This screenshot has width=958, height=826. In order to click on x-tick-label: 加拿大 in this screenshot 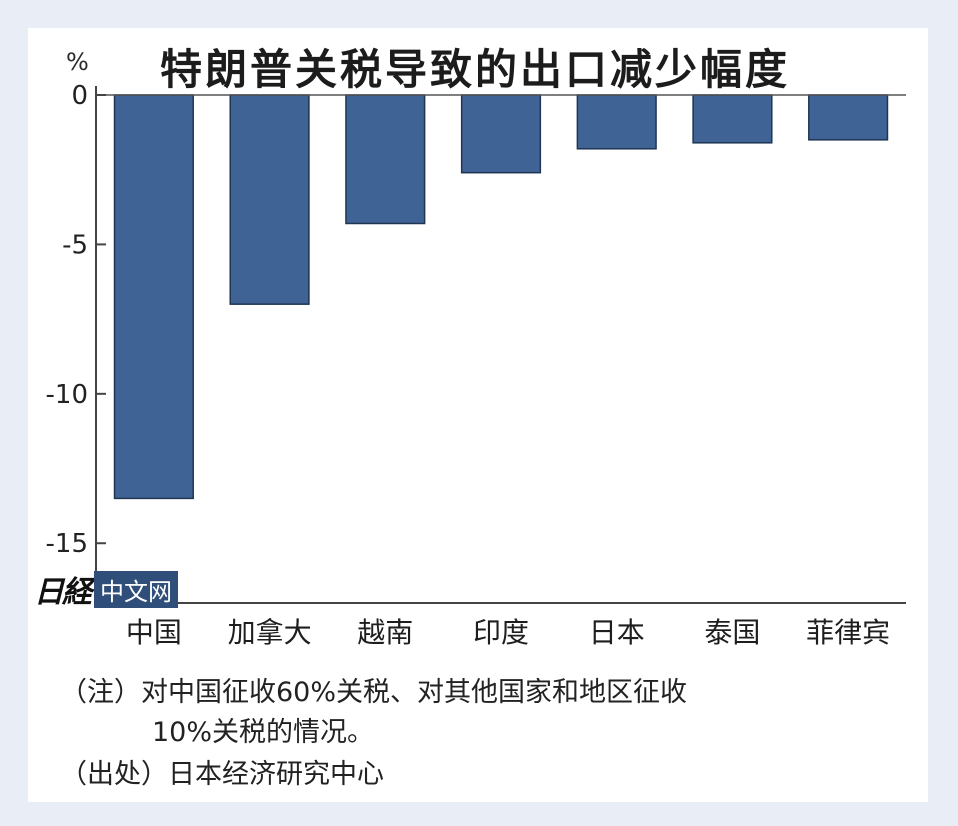, I will do `click(270, 632)`.